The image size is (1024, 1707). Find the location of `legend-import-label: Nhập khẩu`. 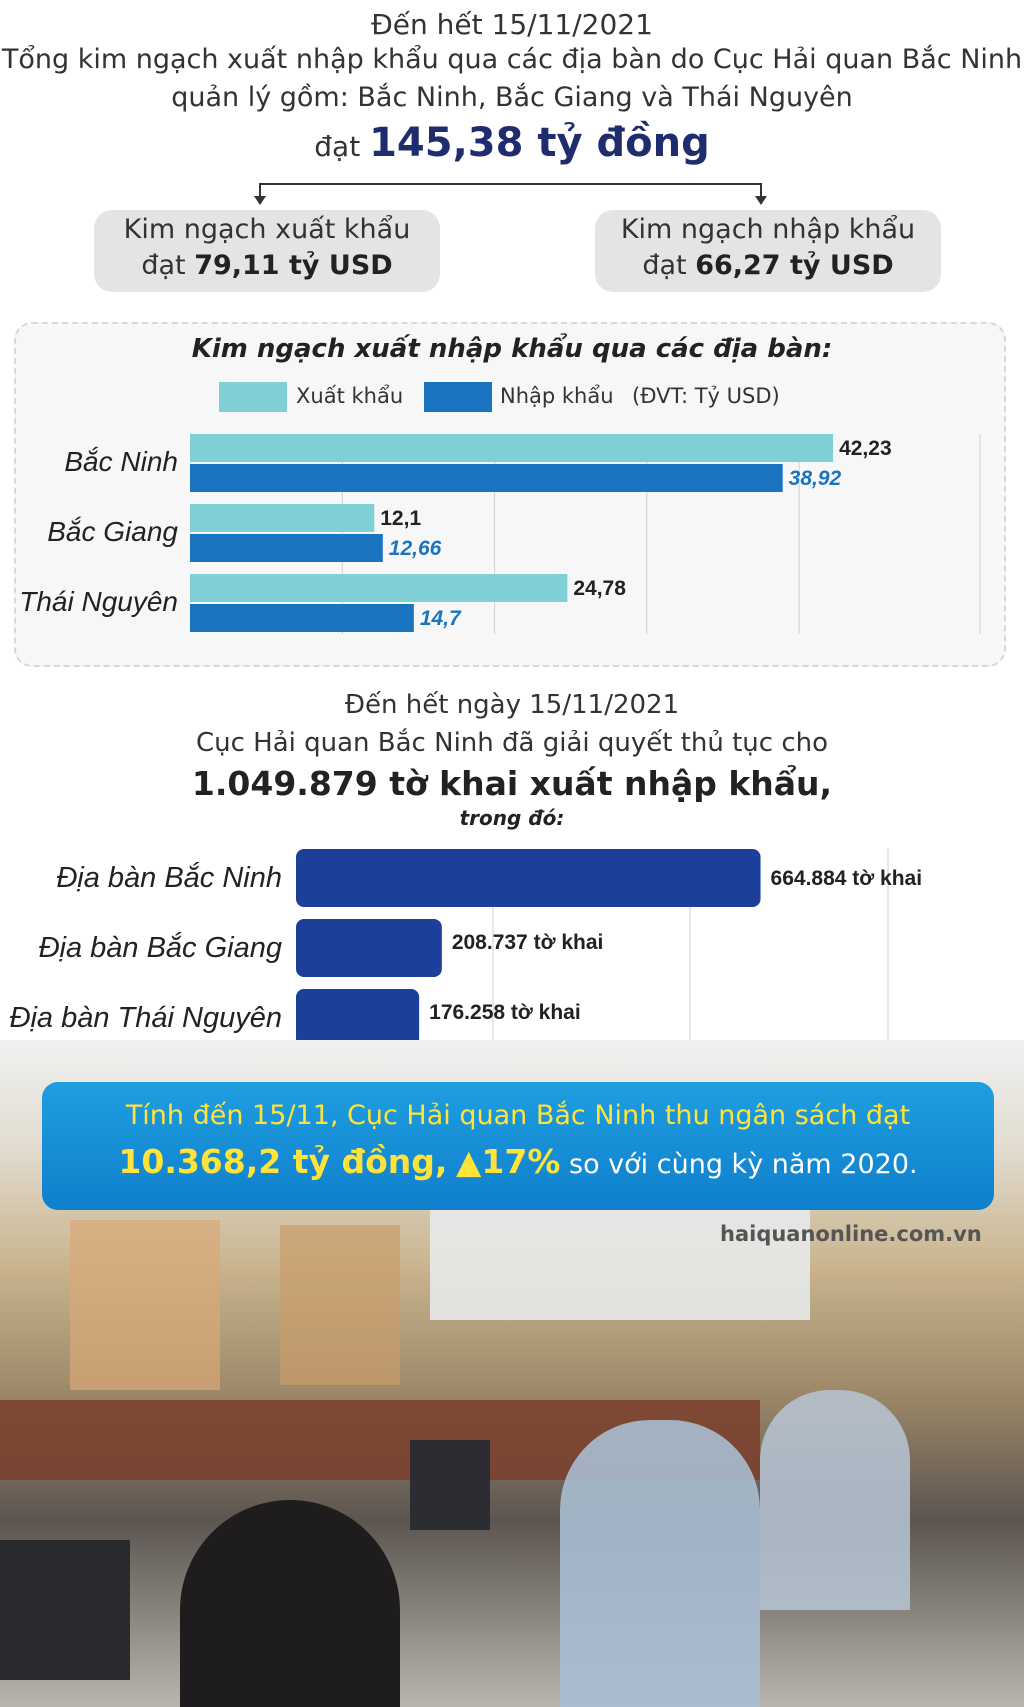

legend-import-label: Nhập khẩu is located at coordinates (557, 396).